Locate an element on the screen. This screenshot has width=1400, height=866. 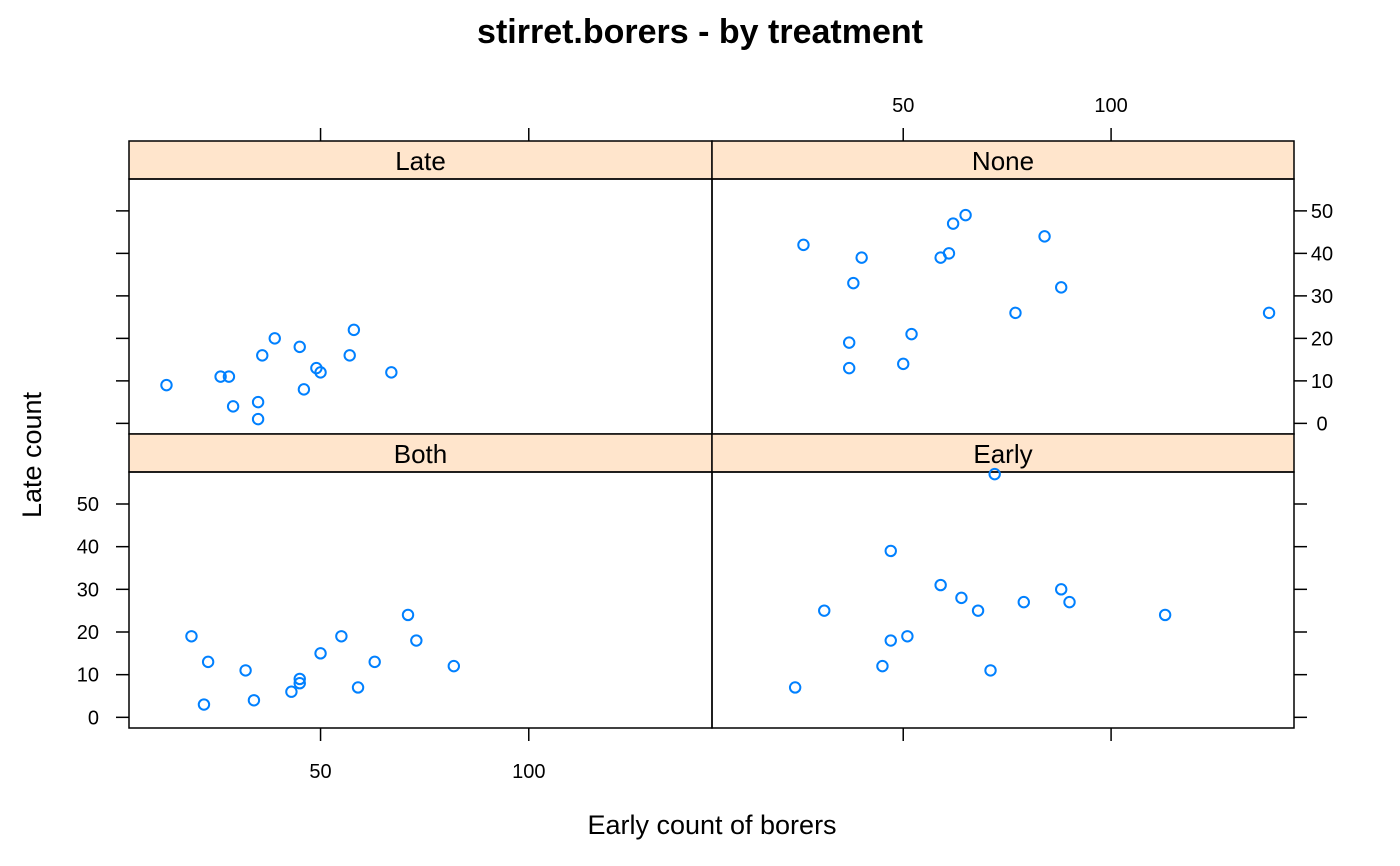
y-tick-label-right-30: 30 is located at coordinates (1322, 297).